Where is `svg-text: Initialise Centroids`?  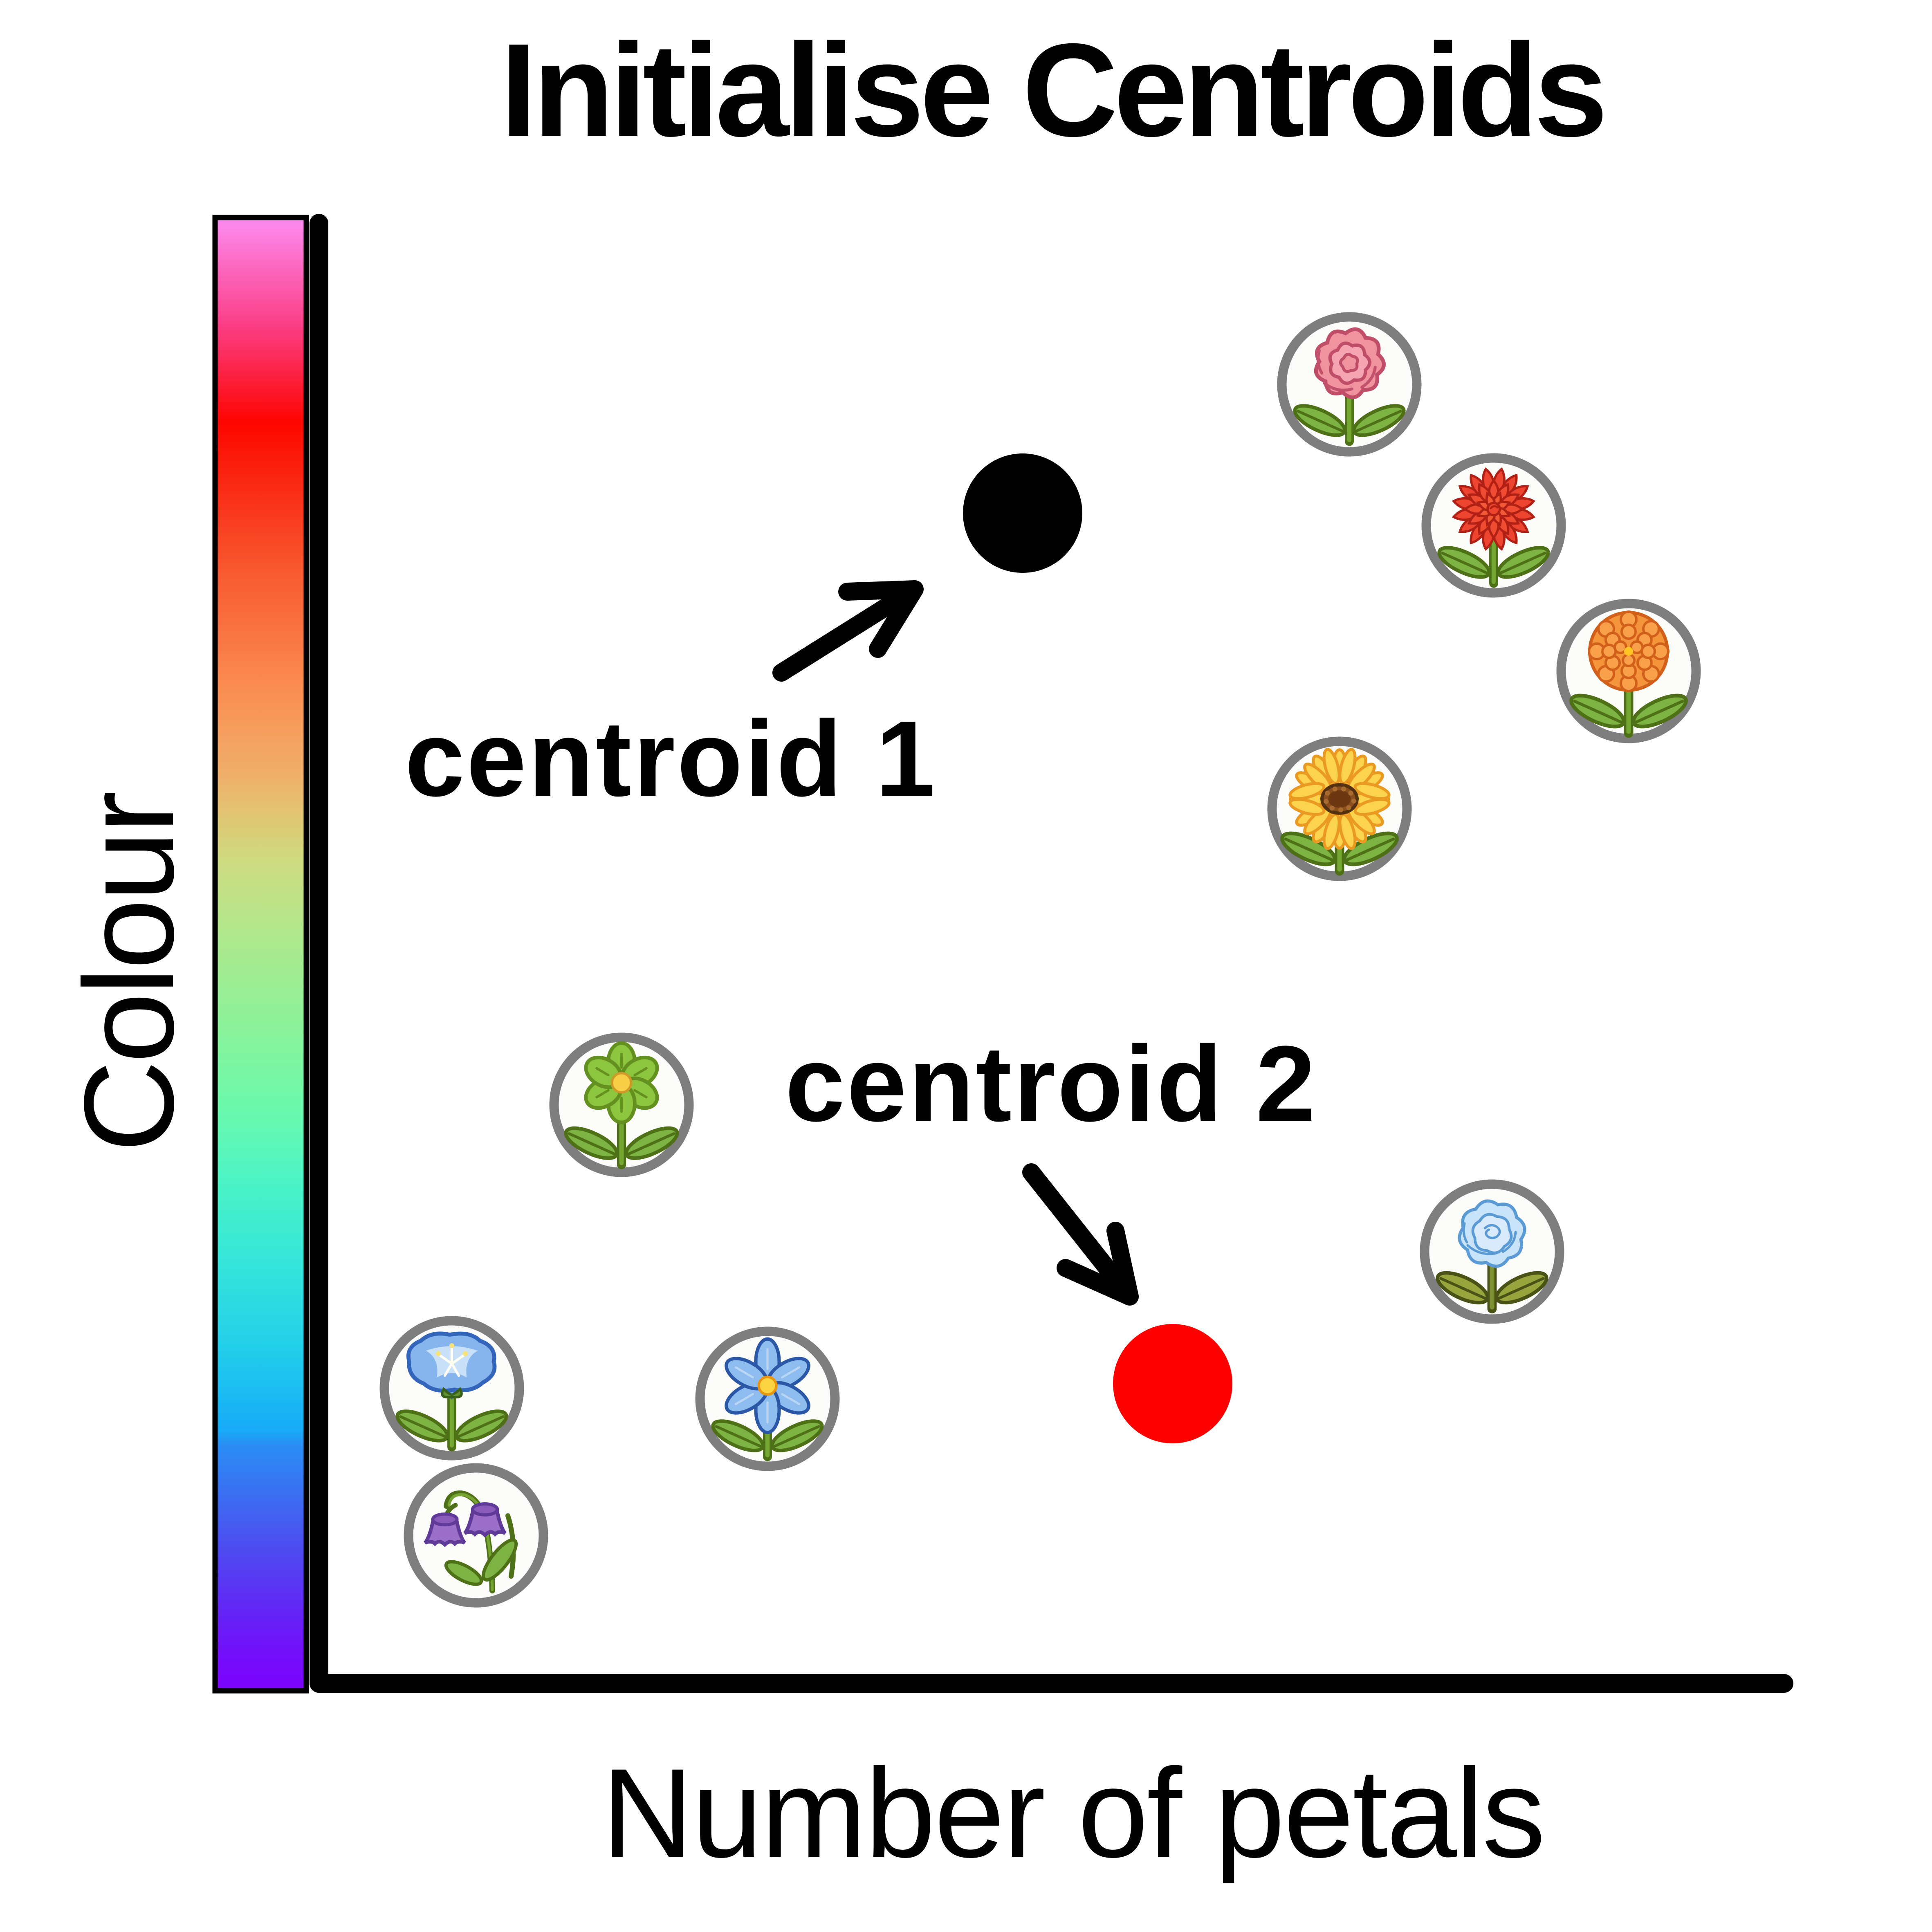
svg-text: Initialise Centroids is located at coordinates (1052, 90).